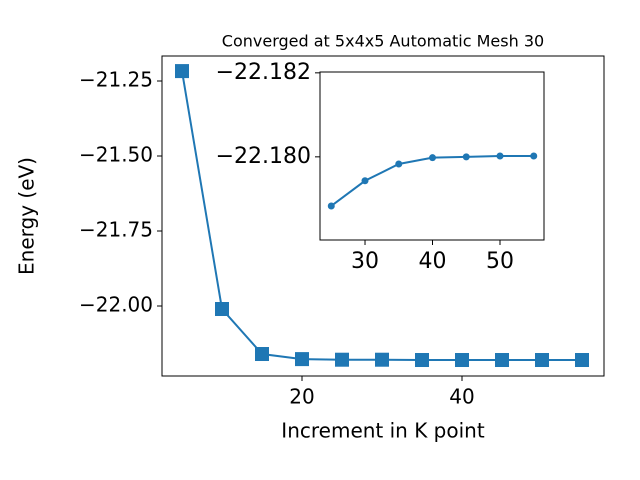 The image size is (640, 480). I want to click on y-axis-label: Energy (eV), so click(27, 216).